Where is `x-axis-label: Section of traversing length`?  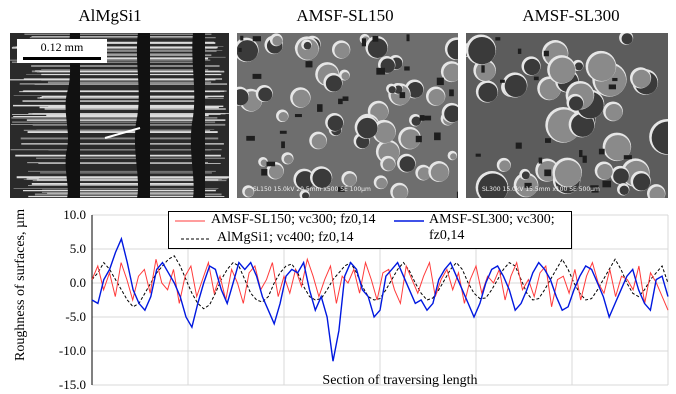
x-axis-label: Section of traversing length is located at coordinates (399, 380).